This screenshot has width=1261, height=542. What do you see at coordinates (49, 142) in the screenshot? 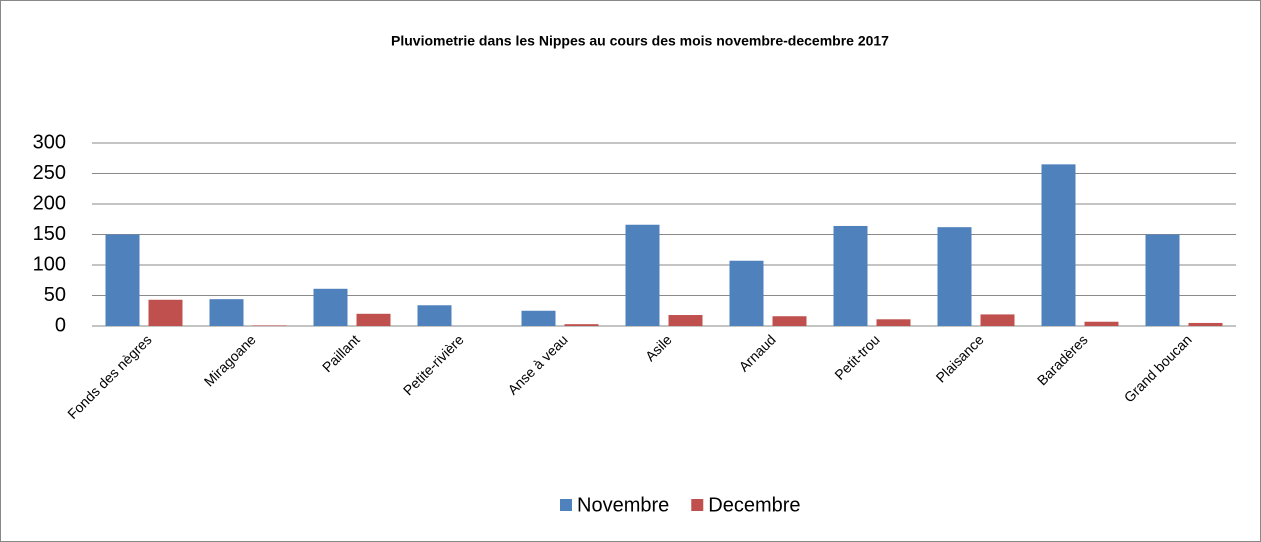
I see `y-tick-label: 300` at bounding box center [49, 142].